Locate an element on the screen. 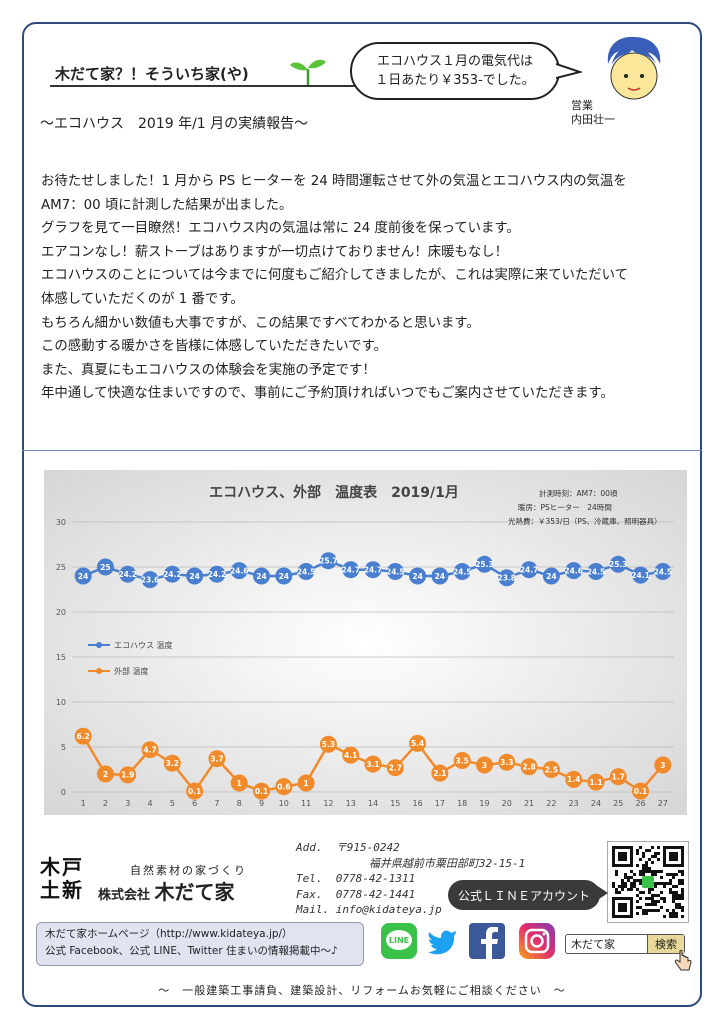 The image size is (724, 1024). instagram-icon is located at coordinates (537, 941).